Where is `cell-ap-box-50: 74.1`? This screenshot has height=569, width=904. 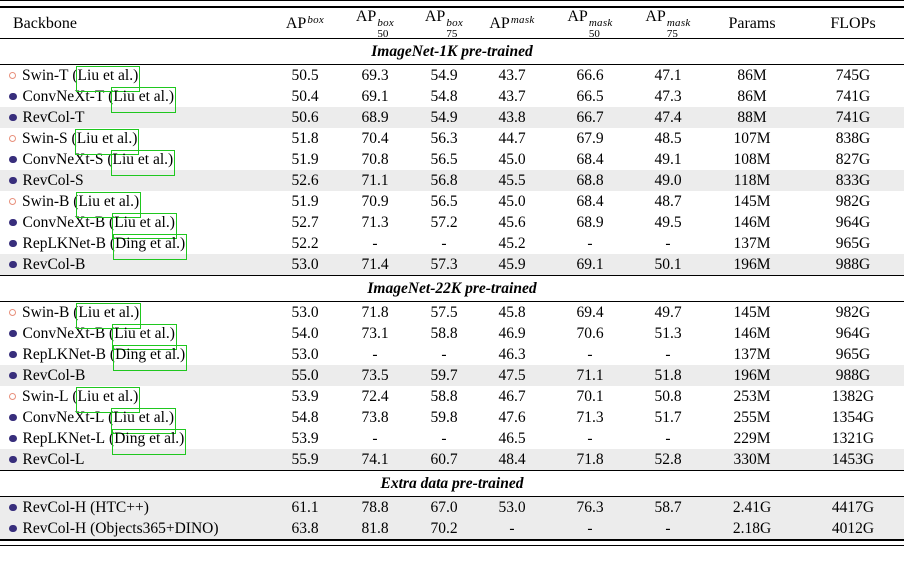 cell-ap-box-50: 74.1 is located at coordinates (375, 459).